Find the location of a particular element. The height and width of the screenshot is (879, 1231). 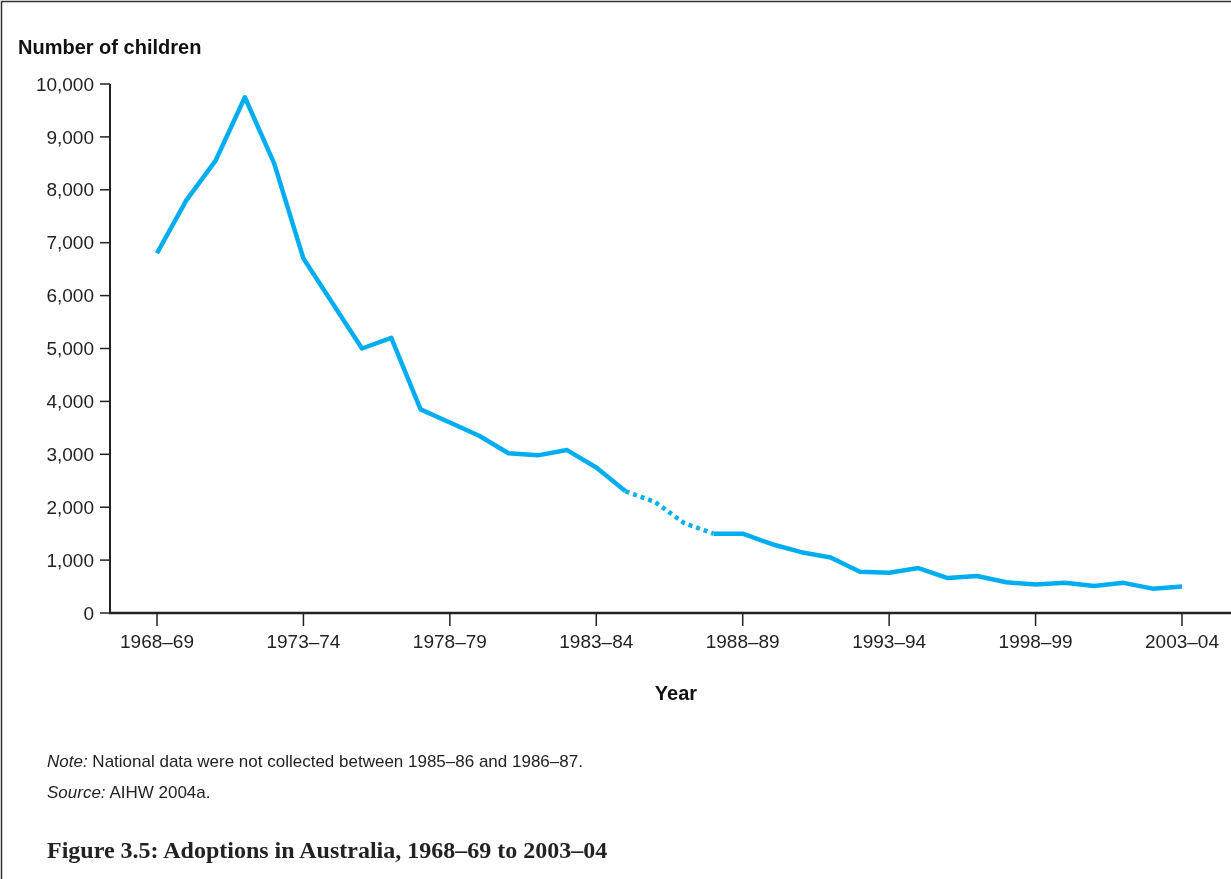

y-tick-label: 8,000 is located at coordinates (70, 190).